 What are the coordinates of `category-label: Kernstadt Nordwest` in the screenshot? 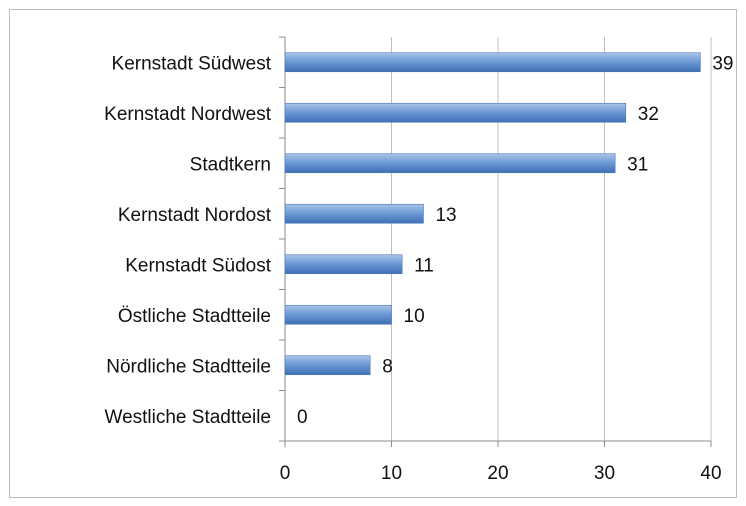 It's located at (188, 114).